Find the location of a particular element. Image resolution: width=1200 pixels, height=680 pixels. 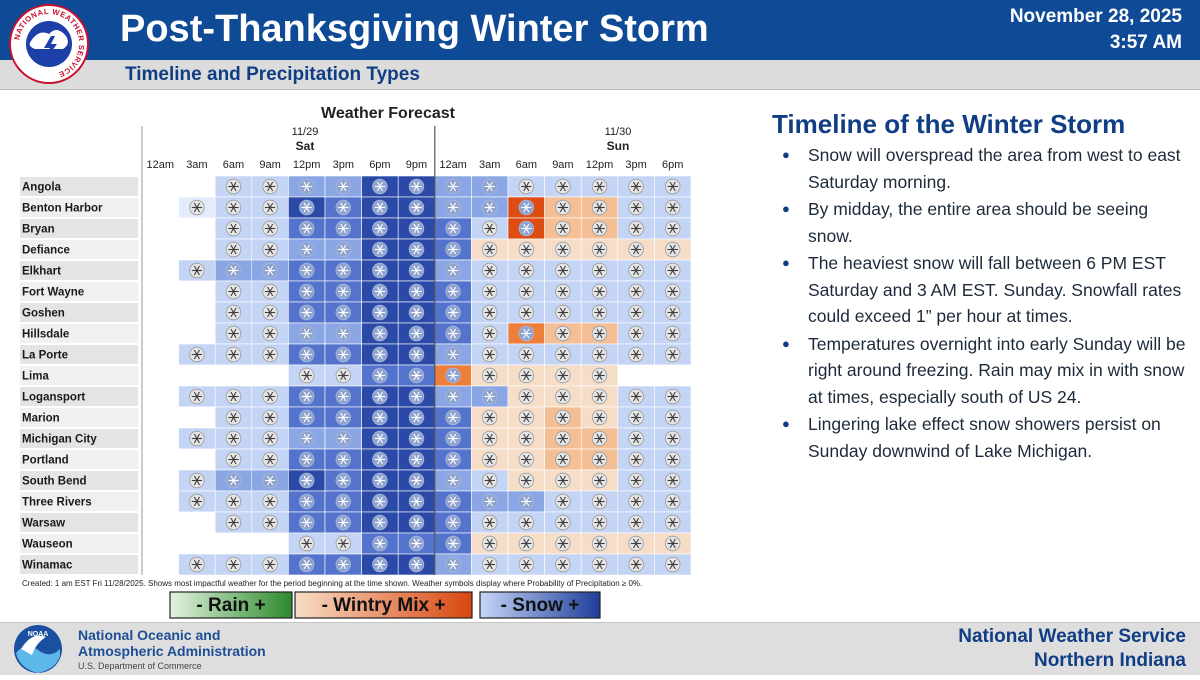

hour-label: 3am is located at coordinates (196, 165).